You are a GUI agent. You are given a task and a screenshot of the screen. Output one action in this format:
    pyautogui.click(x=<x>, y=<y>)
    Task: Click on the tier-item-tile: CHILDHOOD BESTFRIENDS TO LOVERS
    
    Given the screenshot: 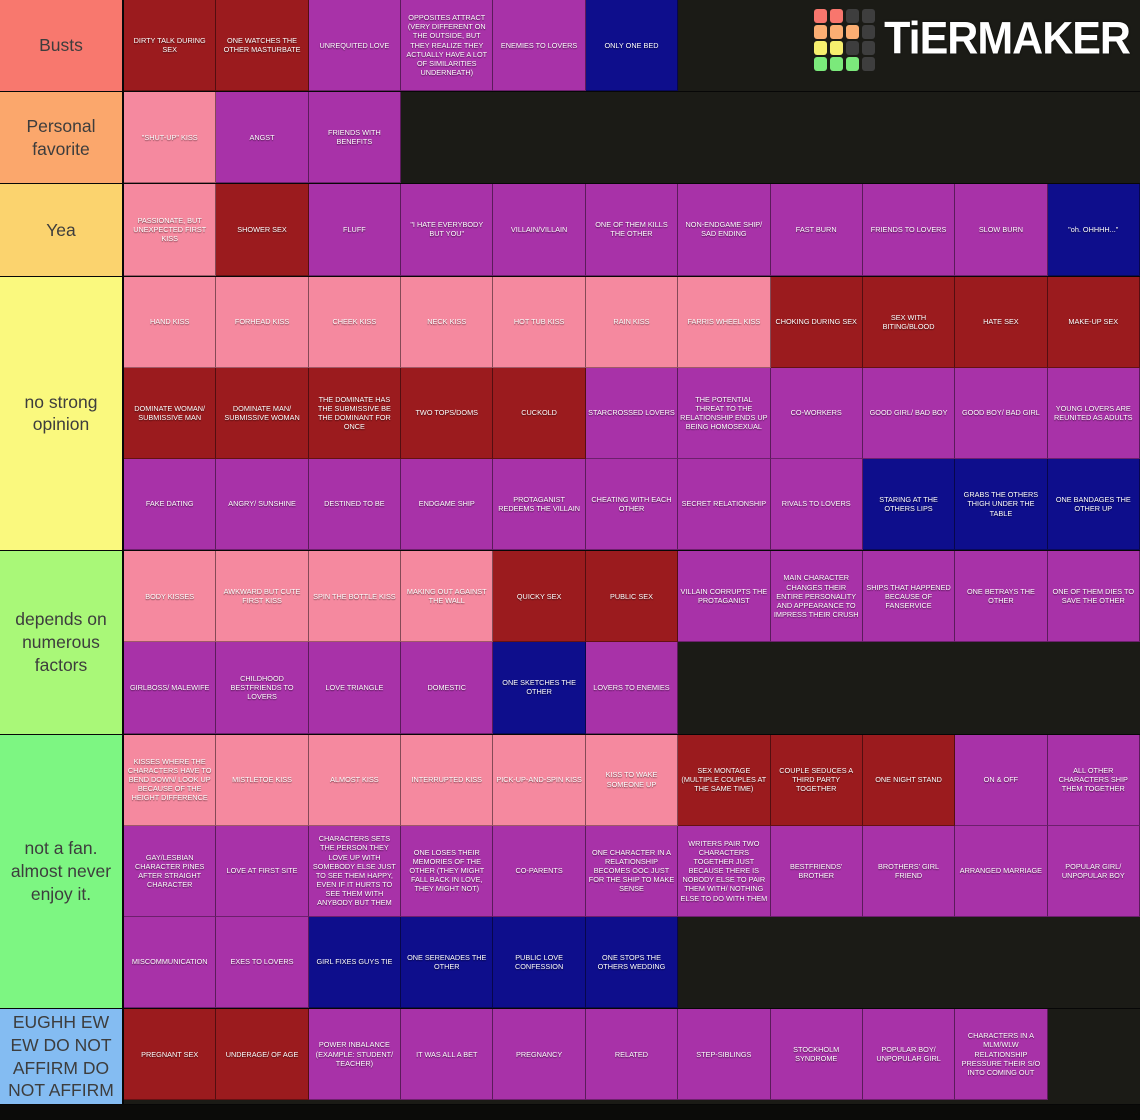 What is the action you would take?
    pyautogui.click(x=262, y=688)
    